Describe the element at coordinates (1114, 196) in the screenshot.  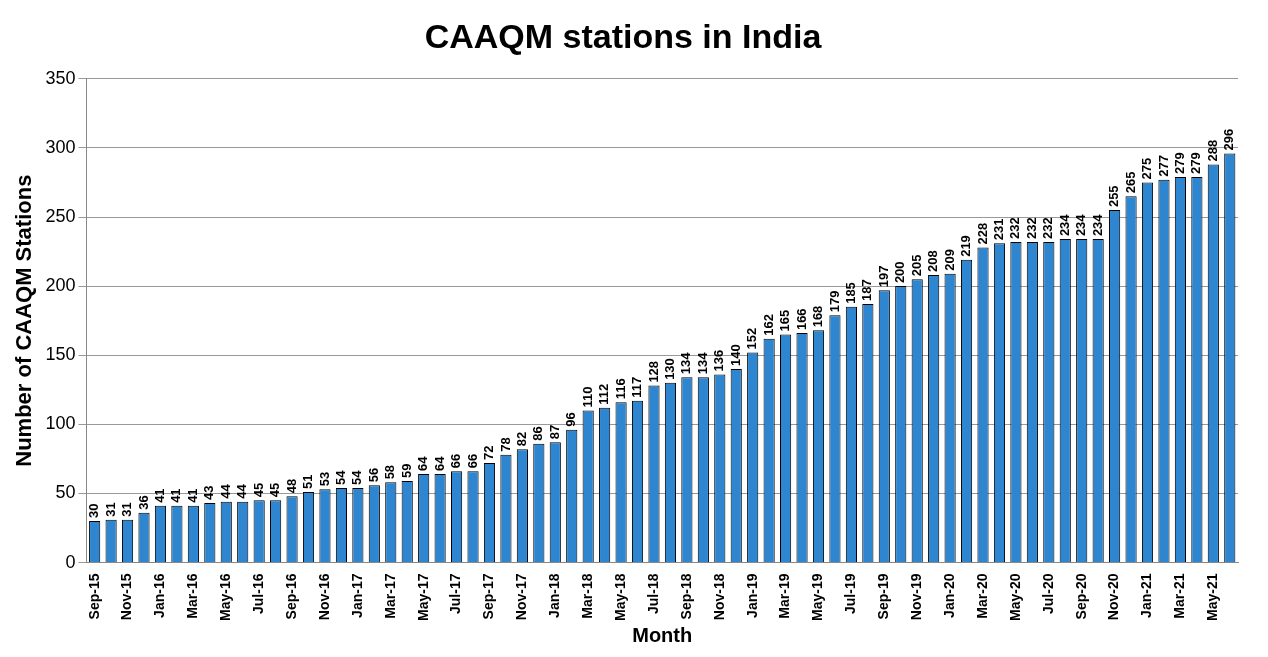
I see `data-label: 255` at that location.